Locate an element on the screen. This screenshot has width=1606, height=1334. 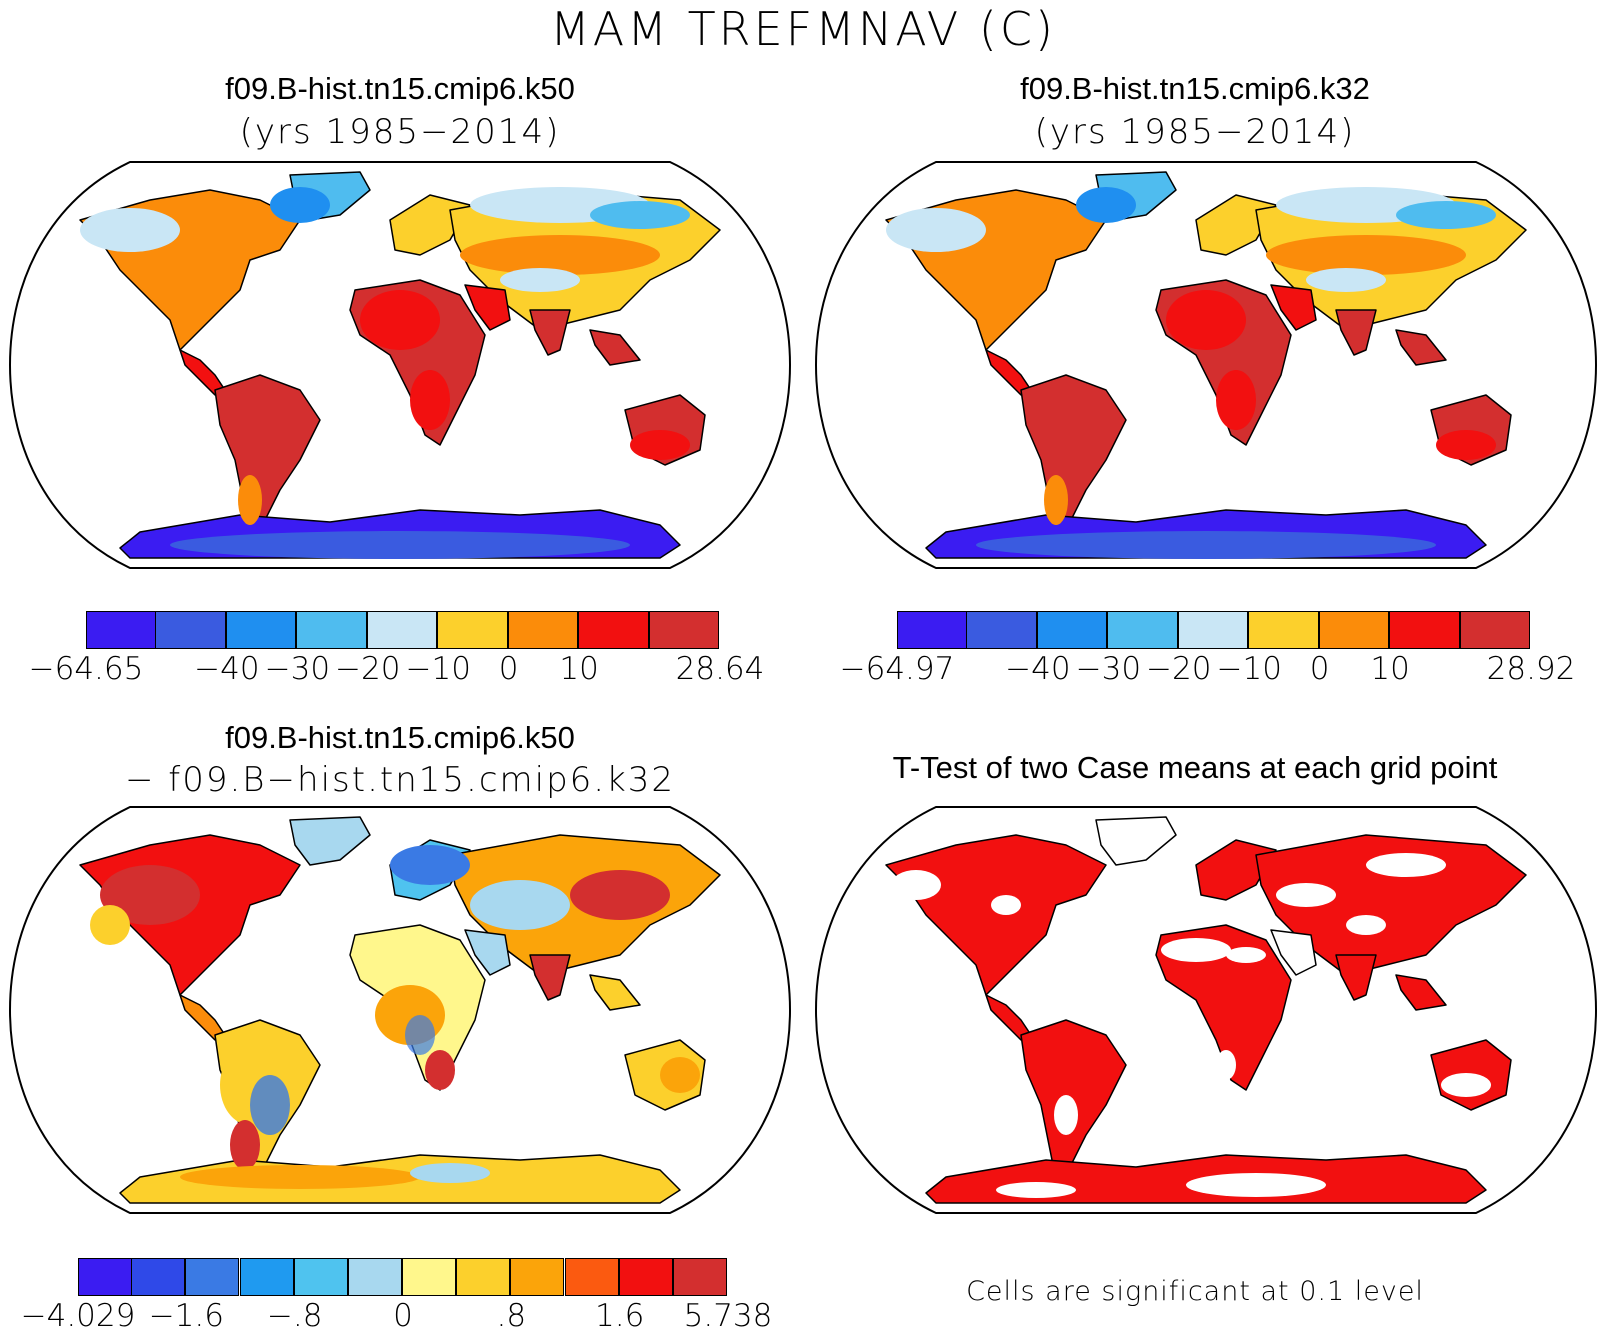
colorbar-tick-label: 10 is located at coordinates (579, 669).